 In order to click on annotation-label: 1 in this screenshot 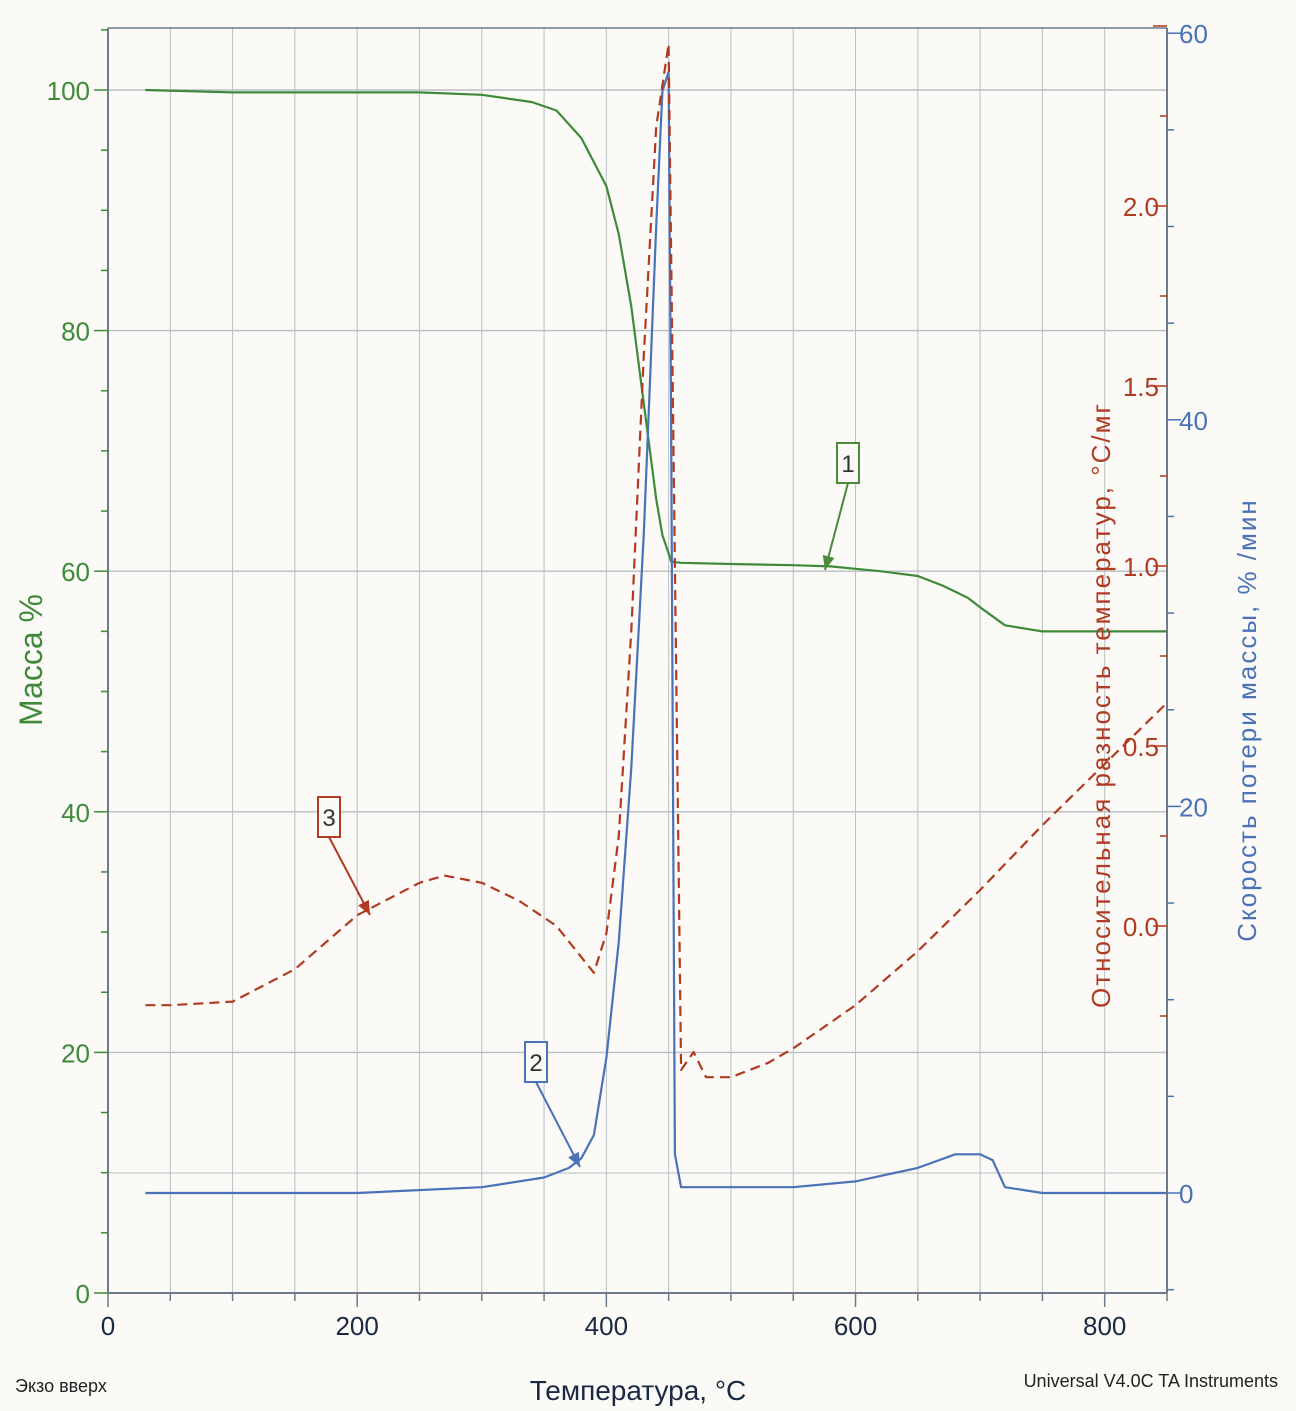, I will do `click(847, 464)`.